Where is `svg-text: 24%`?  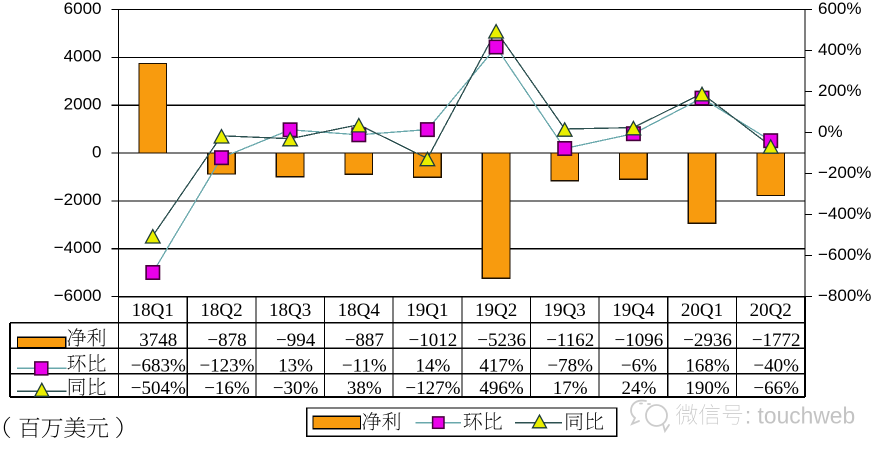
svg-text: 24% is located at coordinates (638, 388).